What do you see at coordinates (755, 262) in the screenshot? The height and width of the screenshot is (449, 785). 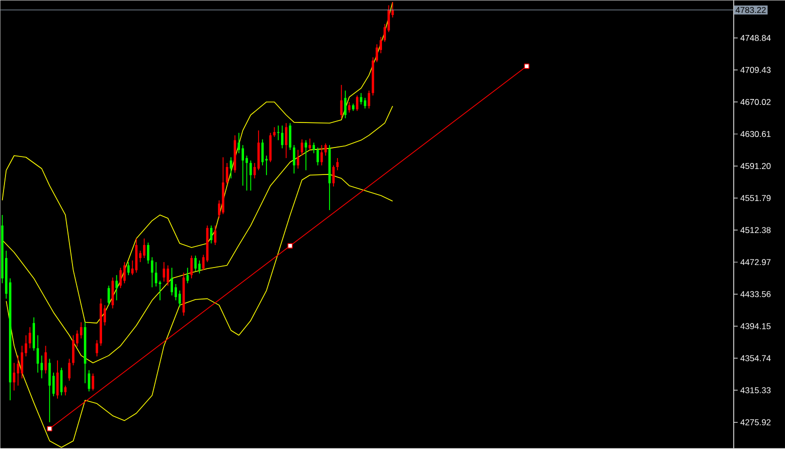 I see `y-tick-label: 4472.97` at bounding box center [755, 262].